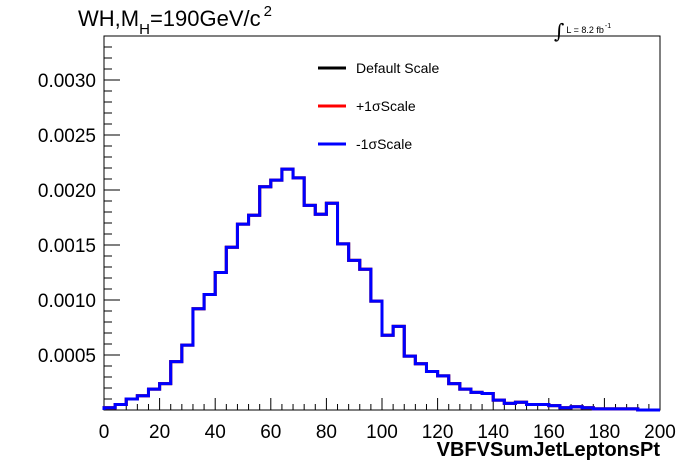  Describe the element at coordinates (605, 432) in the screenshot. I see `x-tick-label: 180` at that location.